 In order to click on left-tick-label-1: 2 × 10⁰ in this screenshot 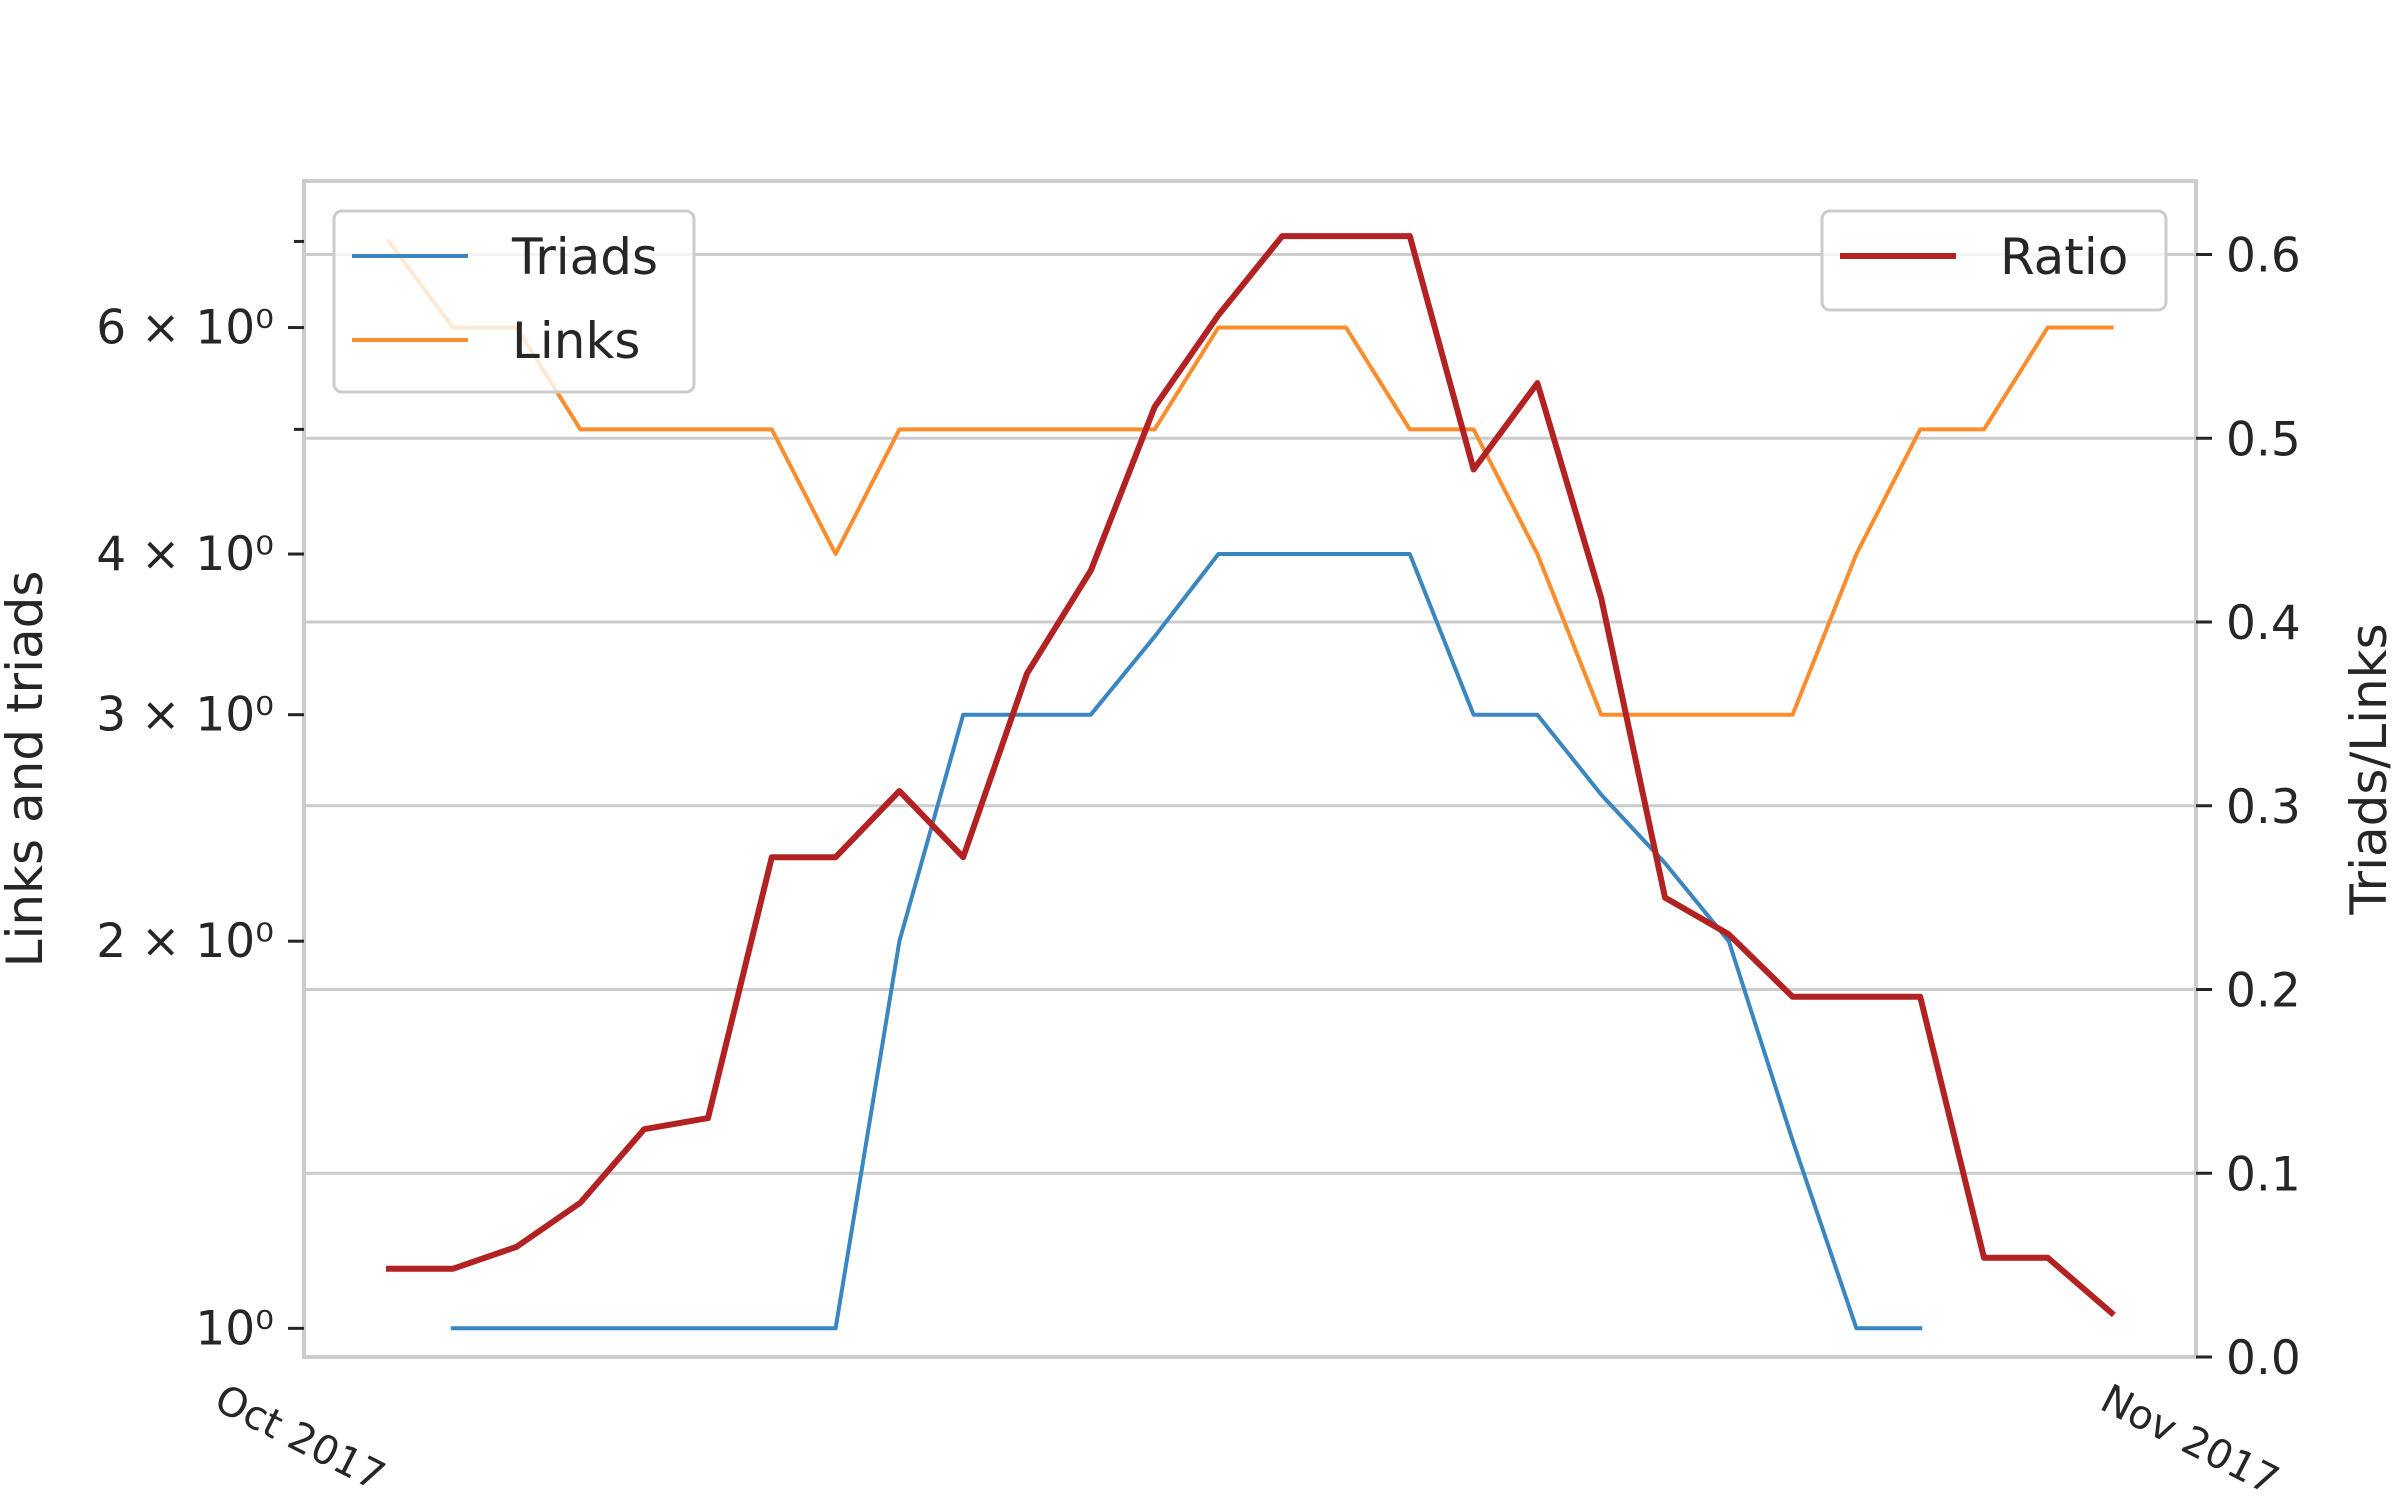, I will do `click(185, 941)`.